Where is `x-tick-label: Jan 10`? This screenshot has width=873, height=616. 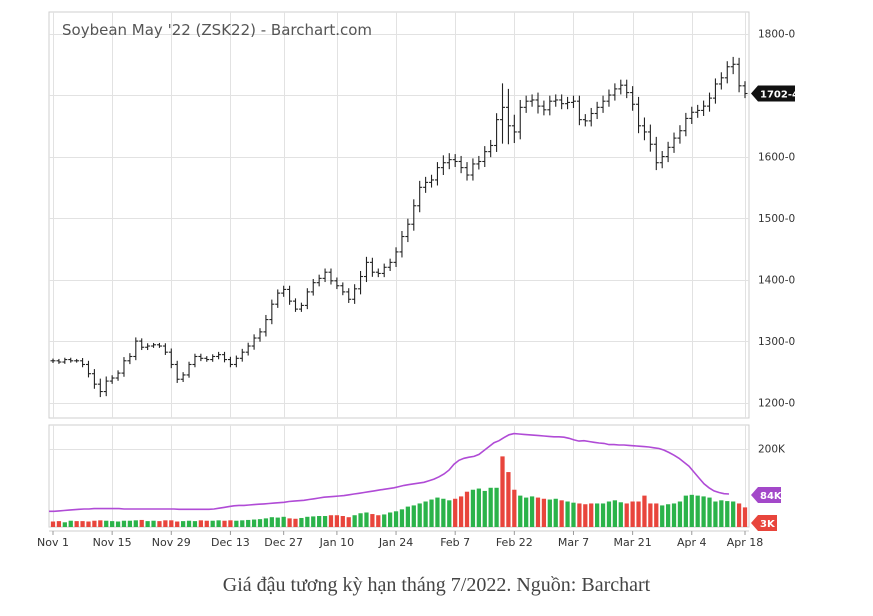
x-tick-label: Jan 10 is located at coordinates (336, 542).